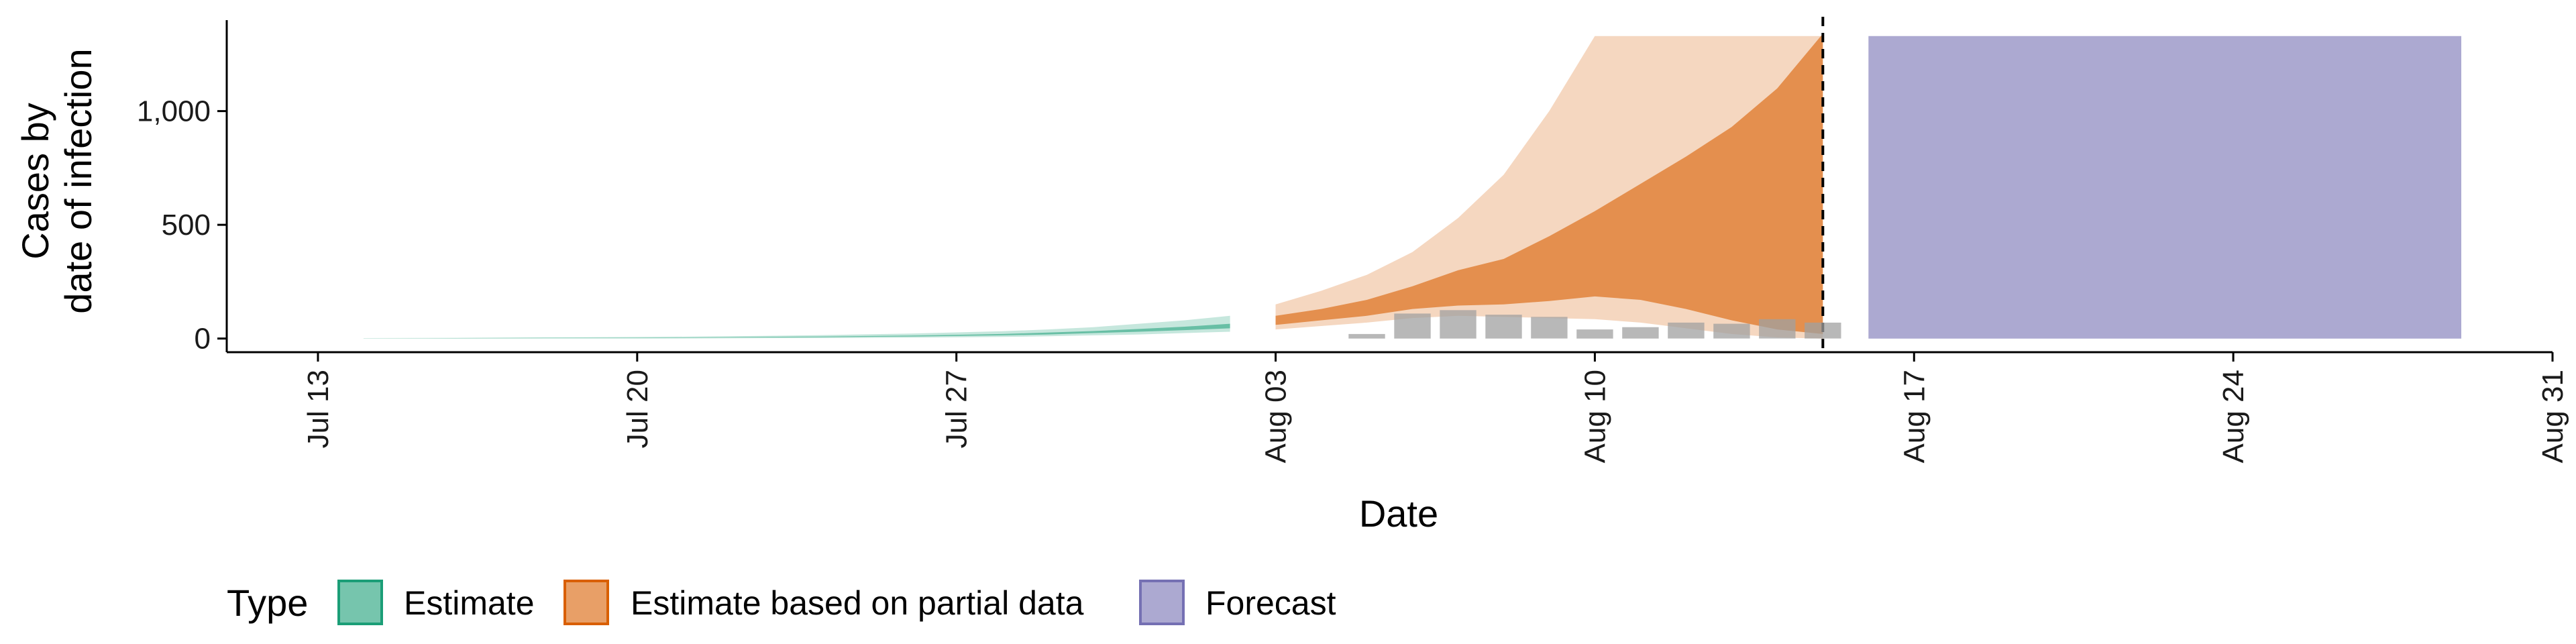 Image resolution: width=2576 pixels, height=644 pixels. Describe the element at coordinates (2164, 187) in the screenshot. I see `forecast-band` at that location.